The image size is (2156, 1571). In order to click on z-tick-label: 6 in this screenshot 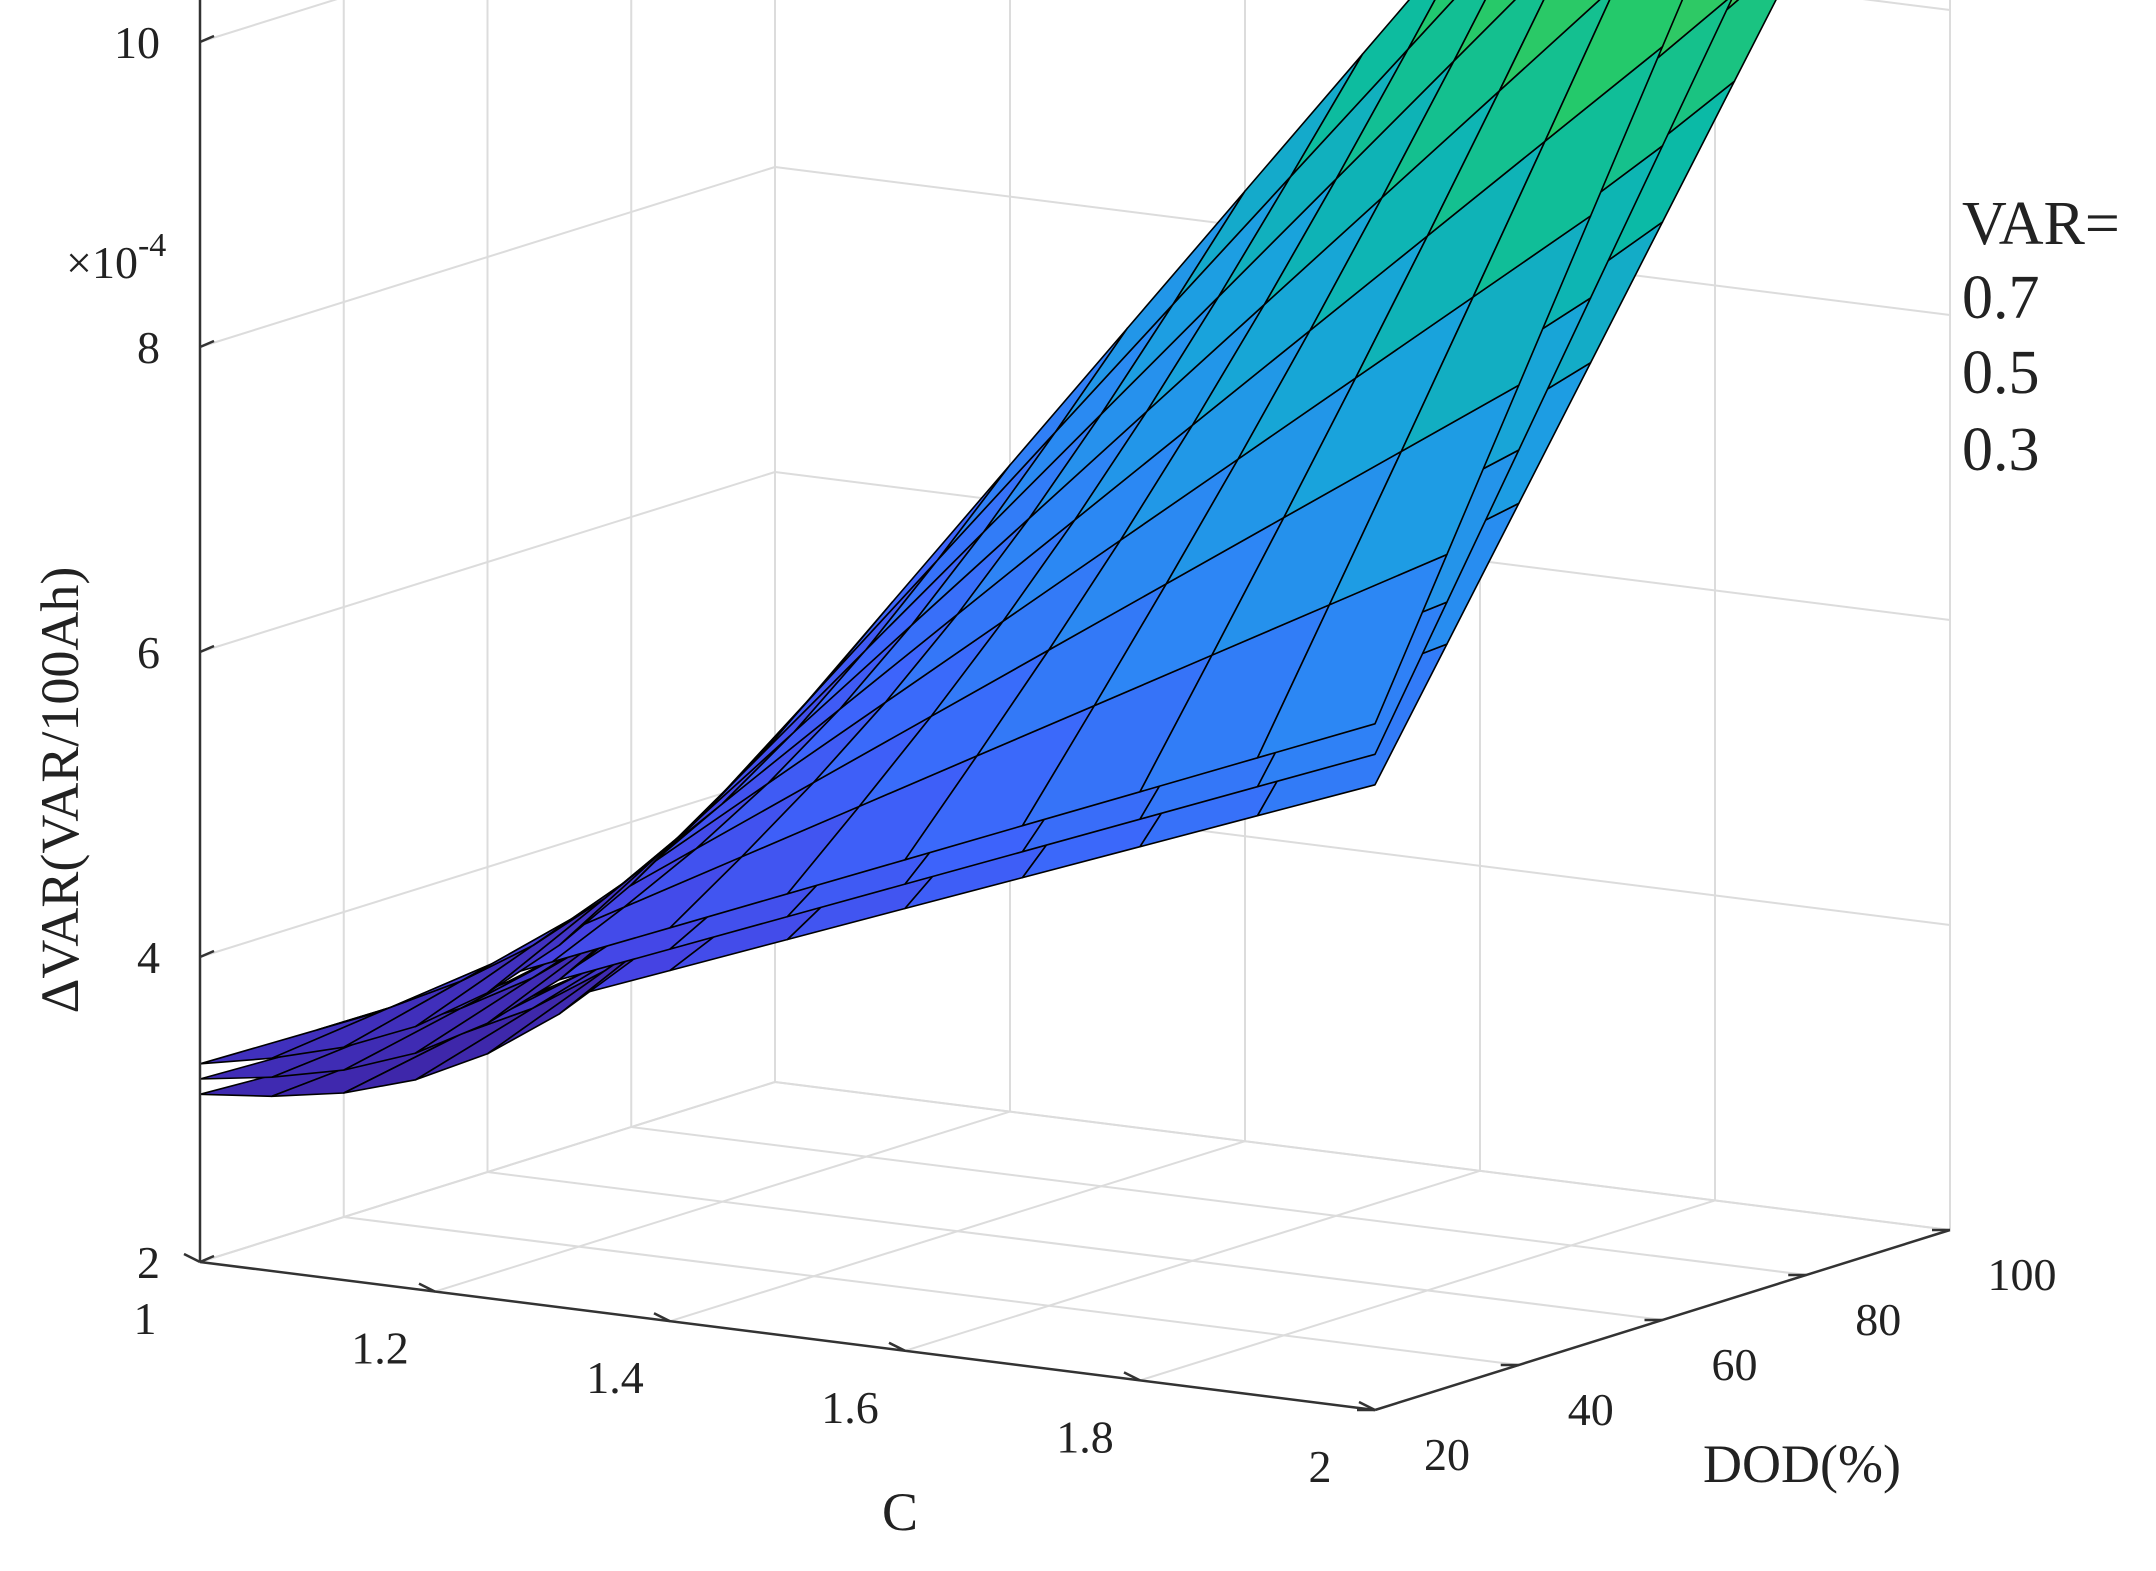, I will do `click(148, 652)`.